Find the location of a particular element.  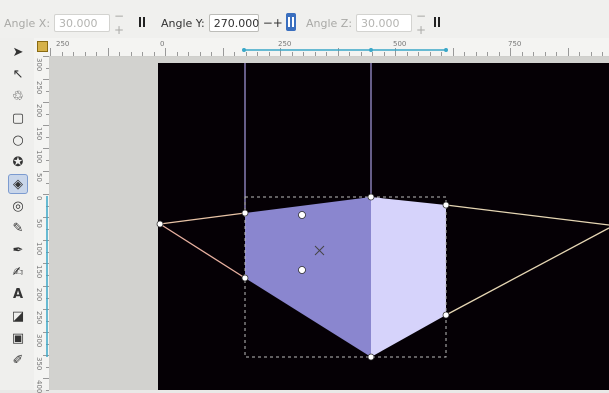

node-tool-icon: ↖ is located at coordinates (18, 74).